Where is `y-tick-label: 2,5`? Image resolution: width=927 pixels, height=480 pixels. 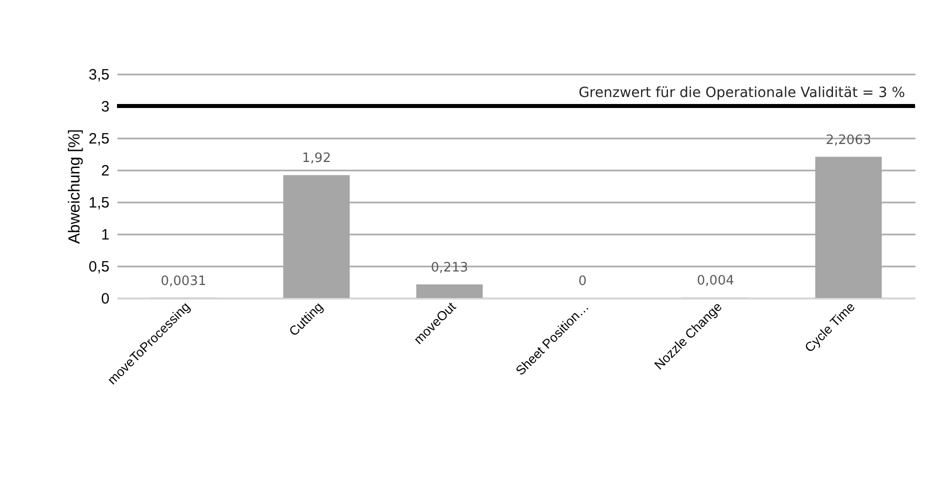
y-tick-label: 2,5 is located at coordinates (99, 139).